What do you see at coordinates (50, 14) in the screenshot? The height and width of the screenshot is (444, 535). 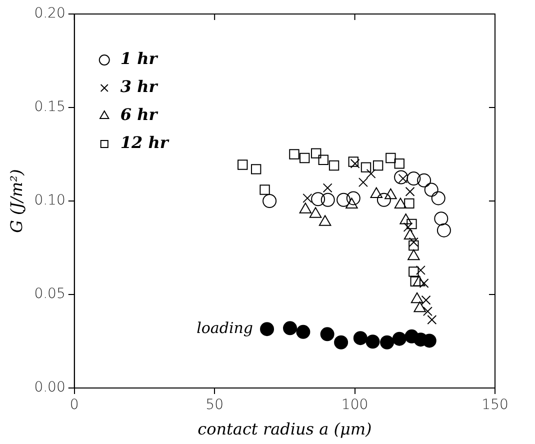 I see `y-tick-label: 0.20` at bounding box center [50, 14].